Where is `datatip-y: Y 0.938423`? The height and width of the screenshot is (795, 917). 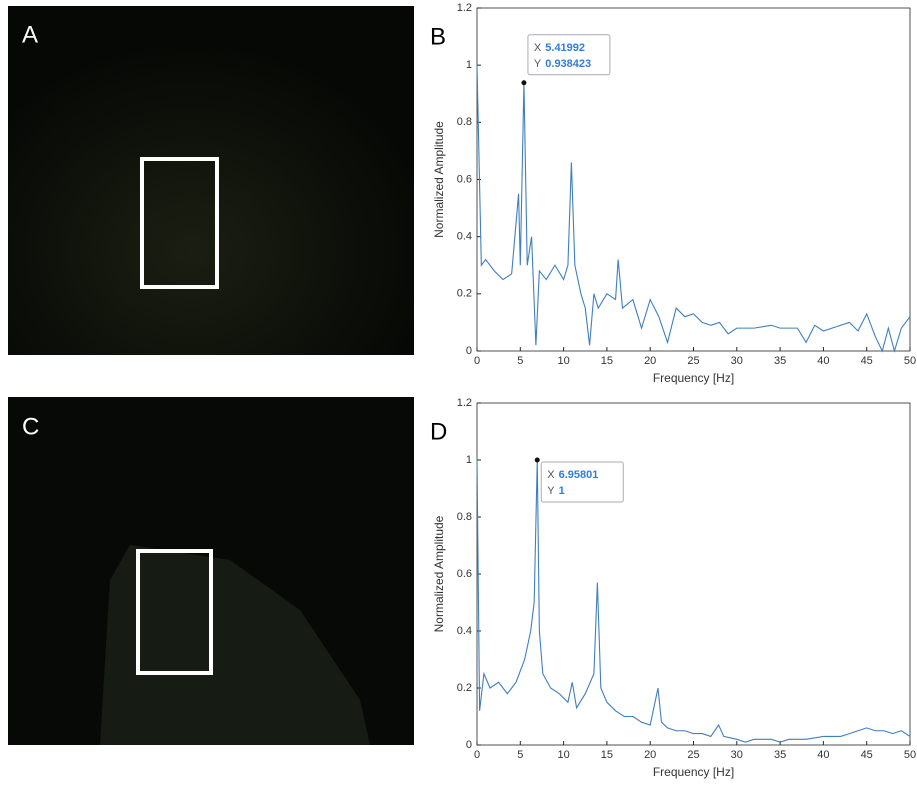
datatip-y: Y 0.938423 is located at coordinates (562, 64).